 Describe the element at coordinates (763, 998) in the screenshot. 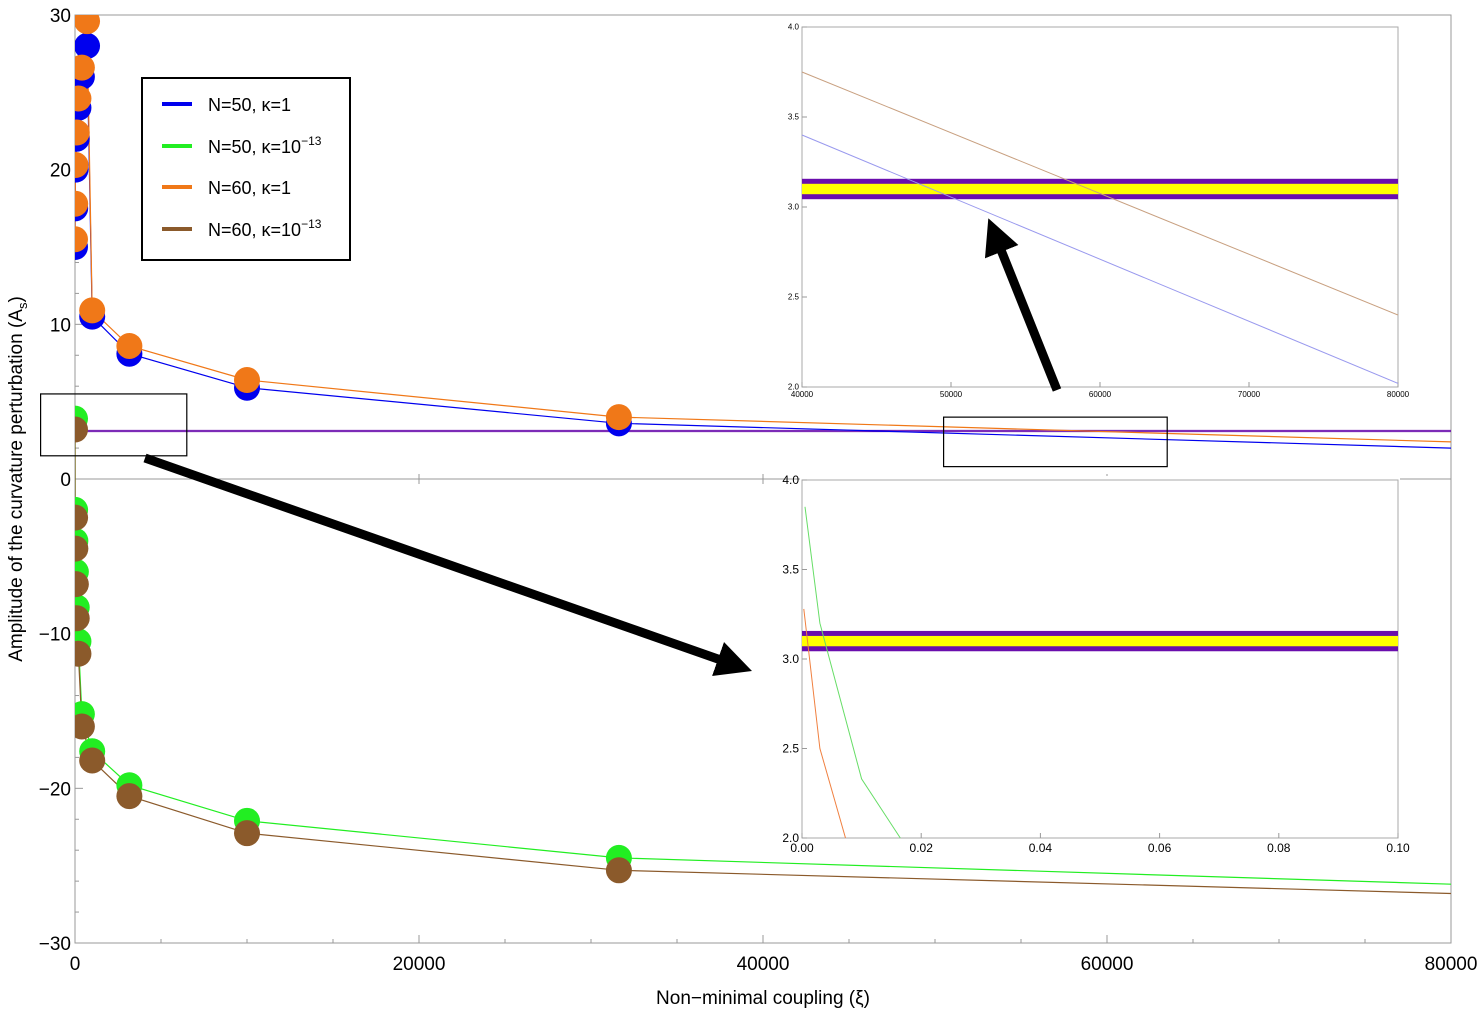

I see `x-axis-label: Non−minimal coupling (ξ)` at that location.